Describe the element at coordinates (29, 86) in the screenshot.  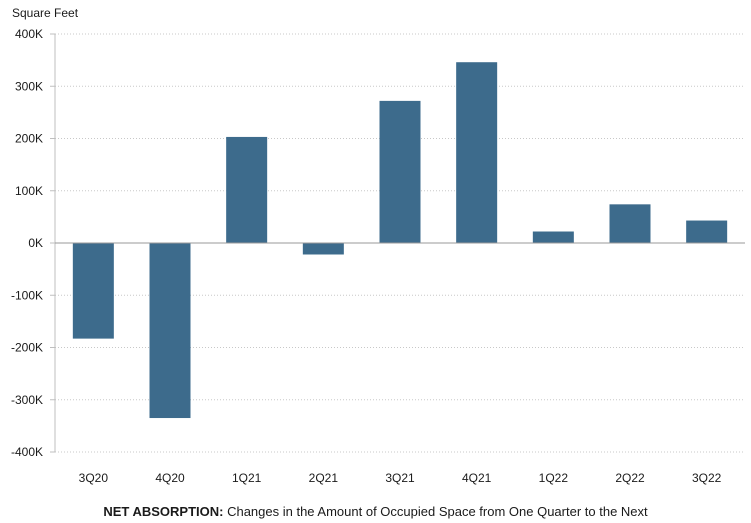
I see `y-tick-label: 300K` at that location.